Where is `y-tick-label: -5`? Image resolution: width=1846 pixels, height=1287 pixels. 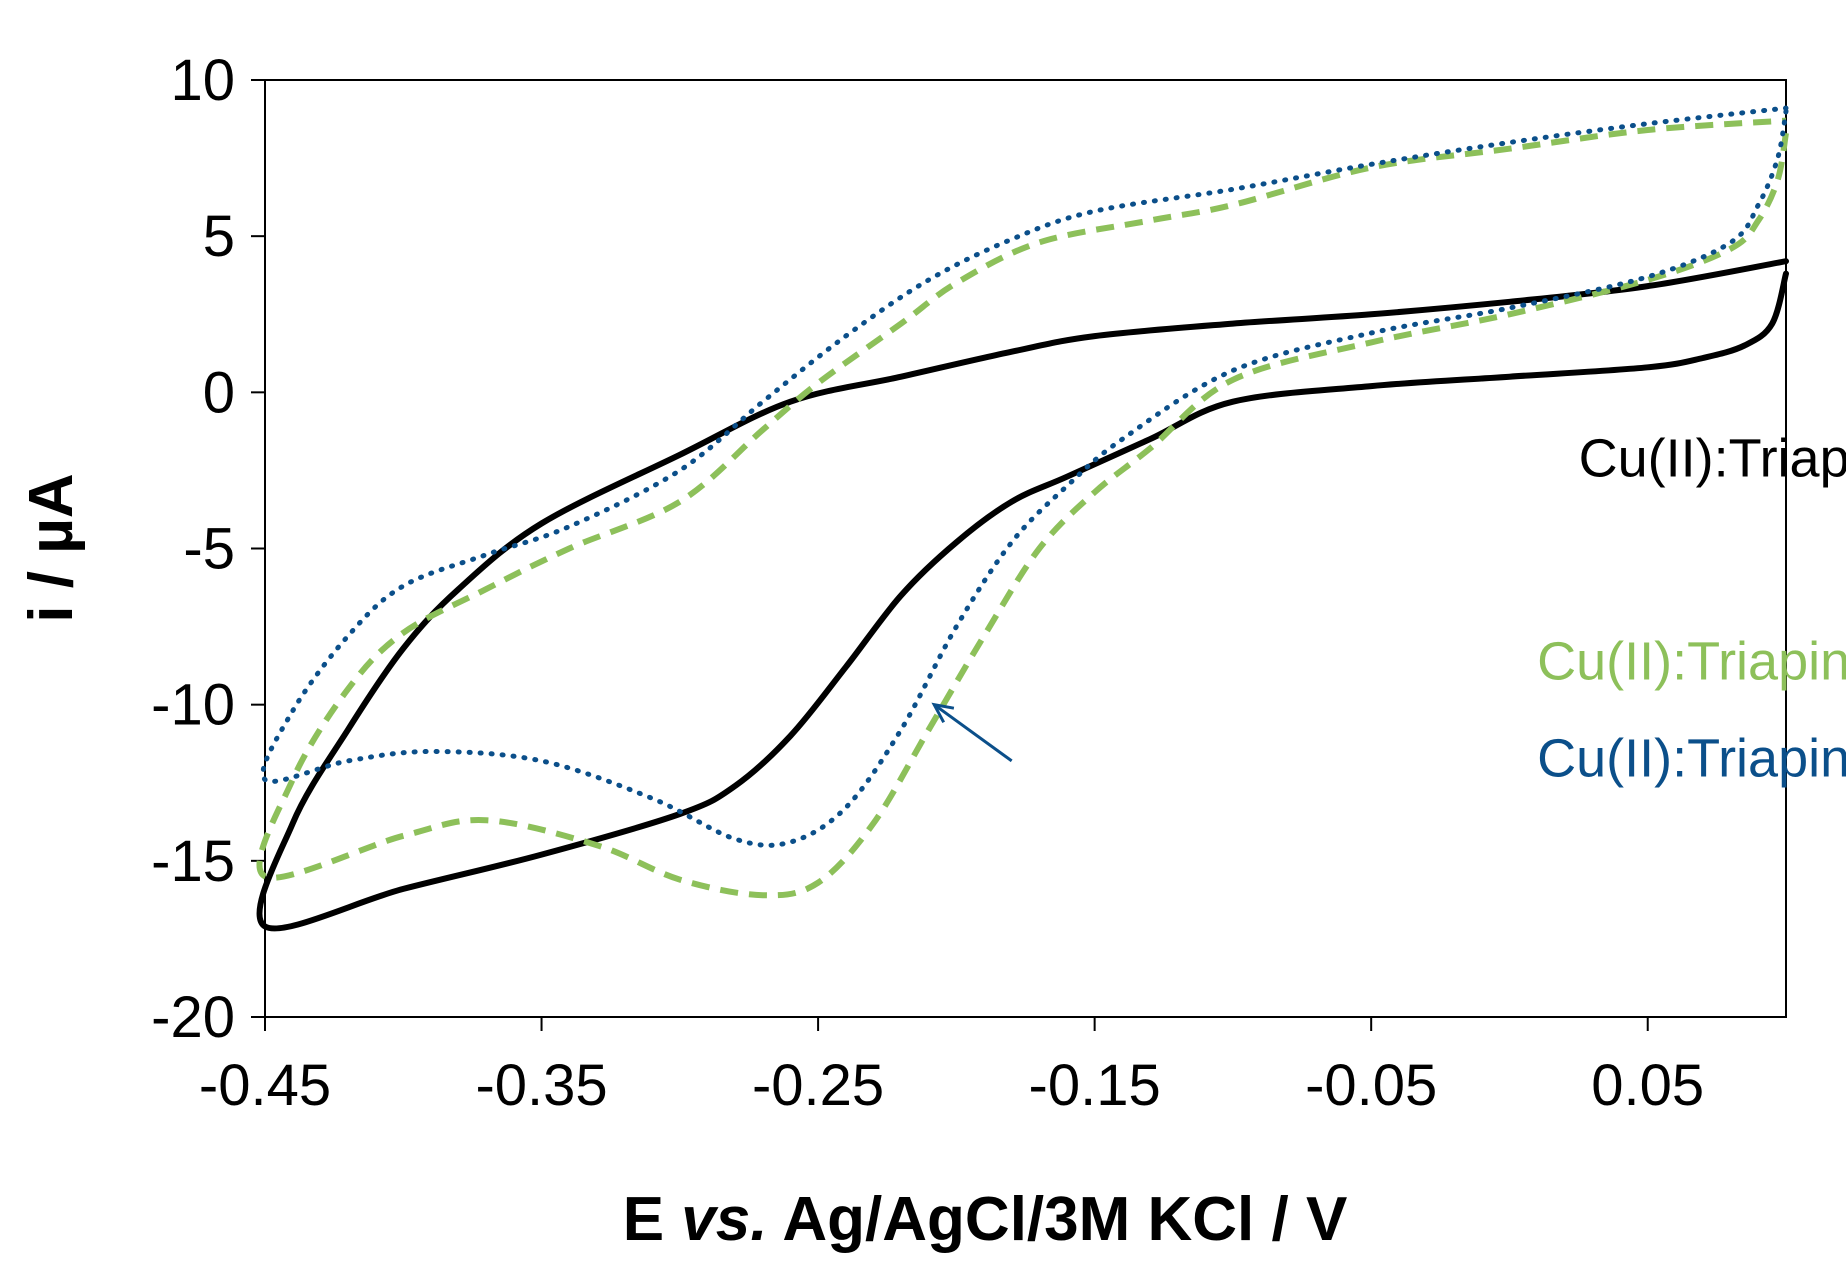 y-tick-label: -5 is located at coordinates (209, 549).